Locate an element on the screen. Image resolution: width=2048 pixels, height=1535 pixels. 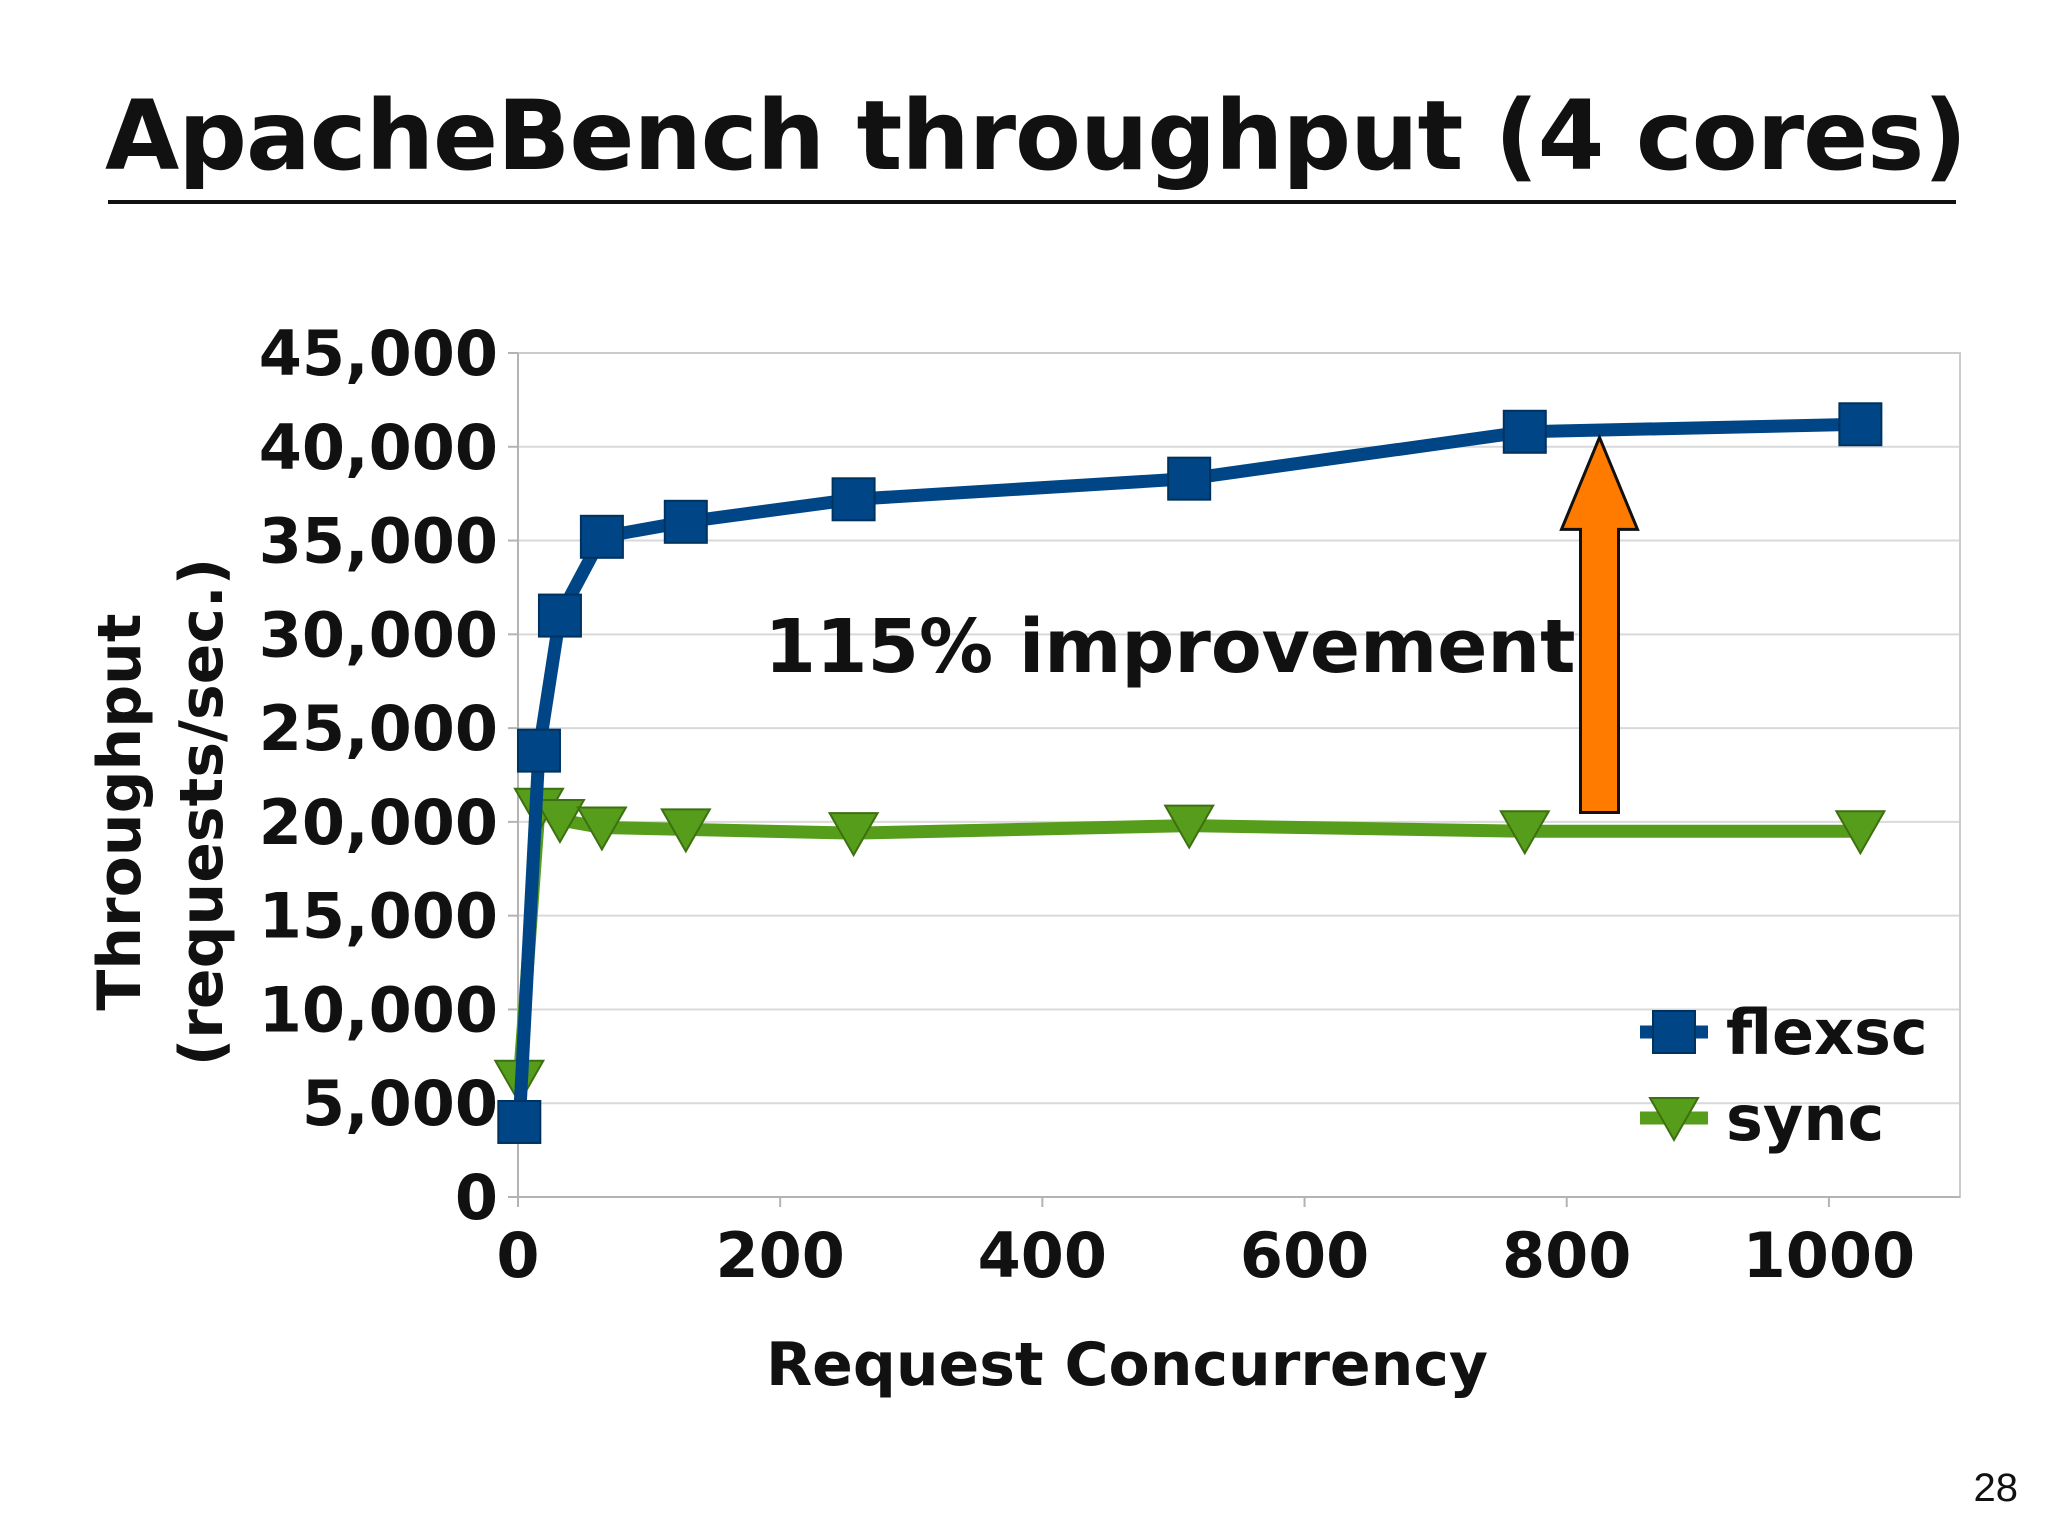
y-tick-label-4: 20,000 is located at coordinates (378, 822).